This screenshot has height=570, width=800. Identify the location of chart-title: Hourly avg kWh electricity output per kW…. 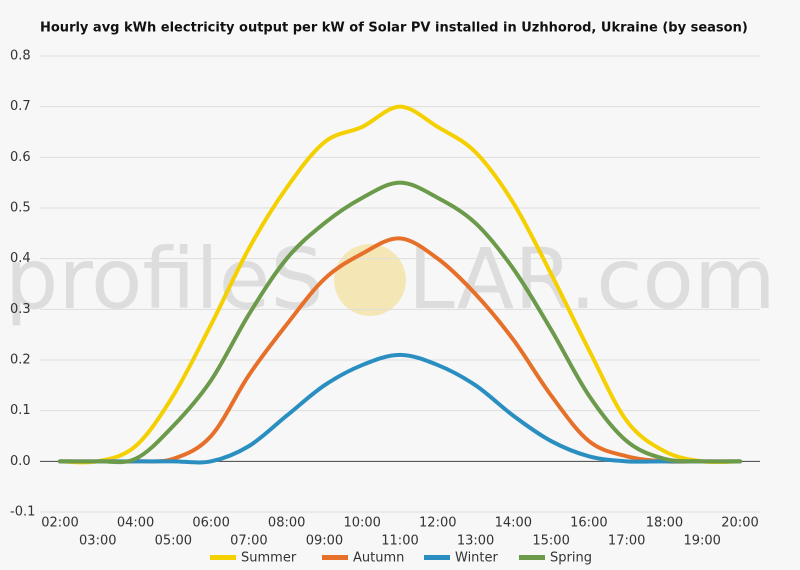
(394, 28).